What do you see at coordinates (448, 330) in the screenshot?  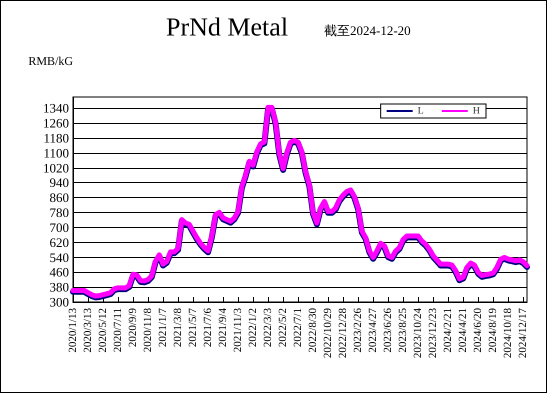 I see `x-tick-label: 2024/2/21` at bounding box center [448, 330].